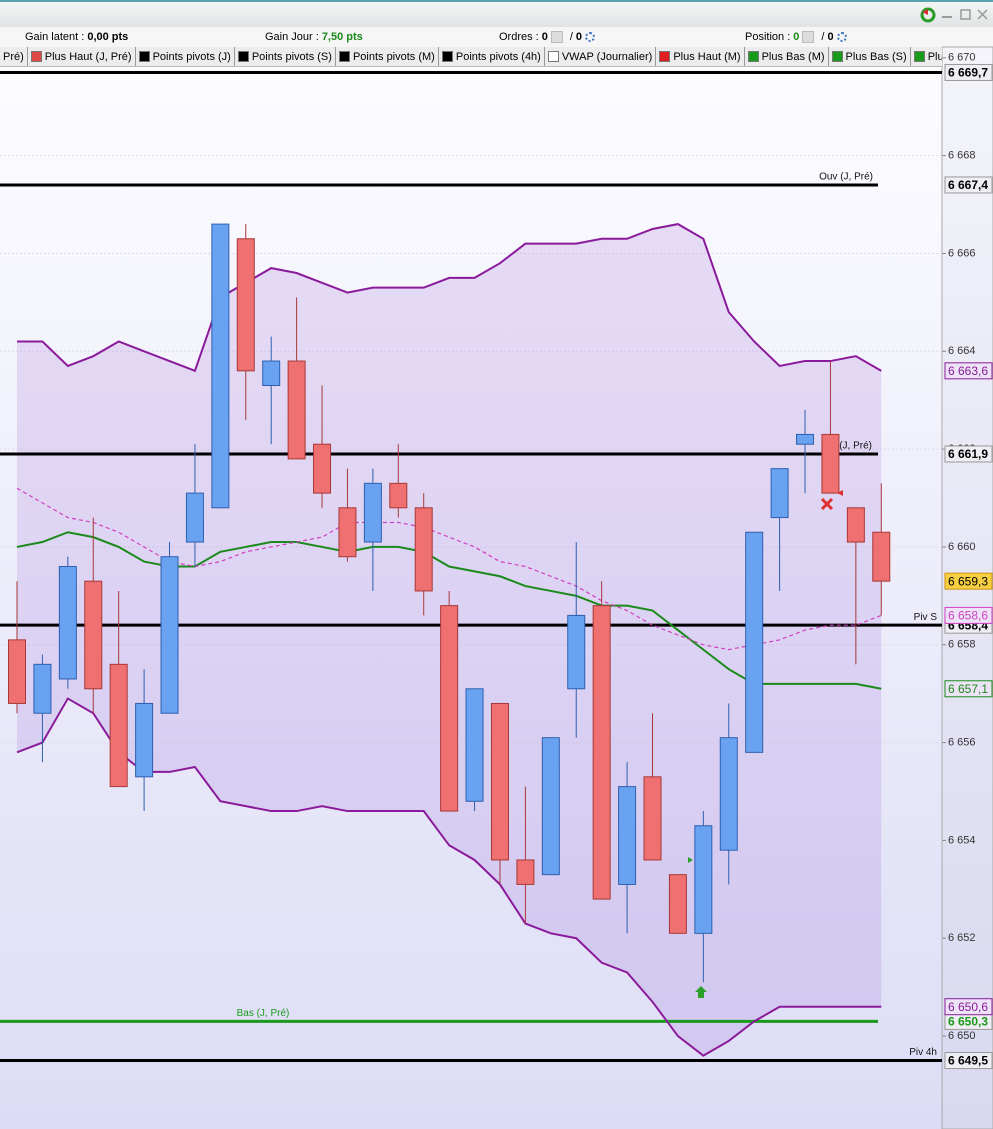  Describe the element at coordinates (285, 56) in the screenshot. I see `legend-item: Points pivots (S)` at that location.